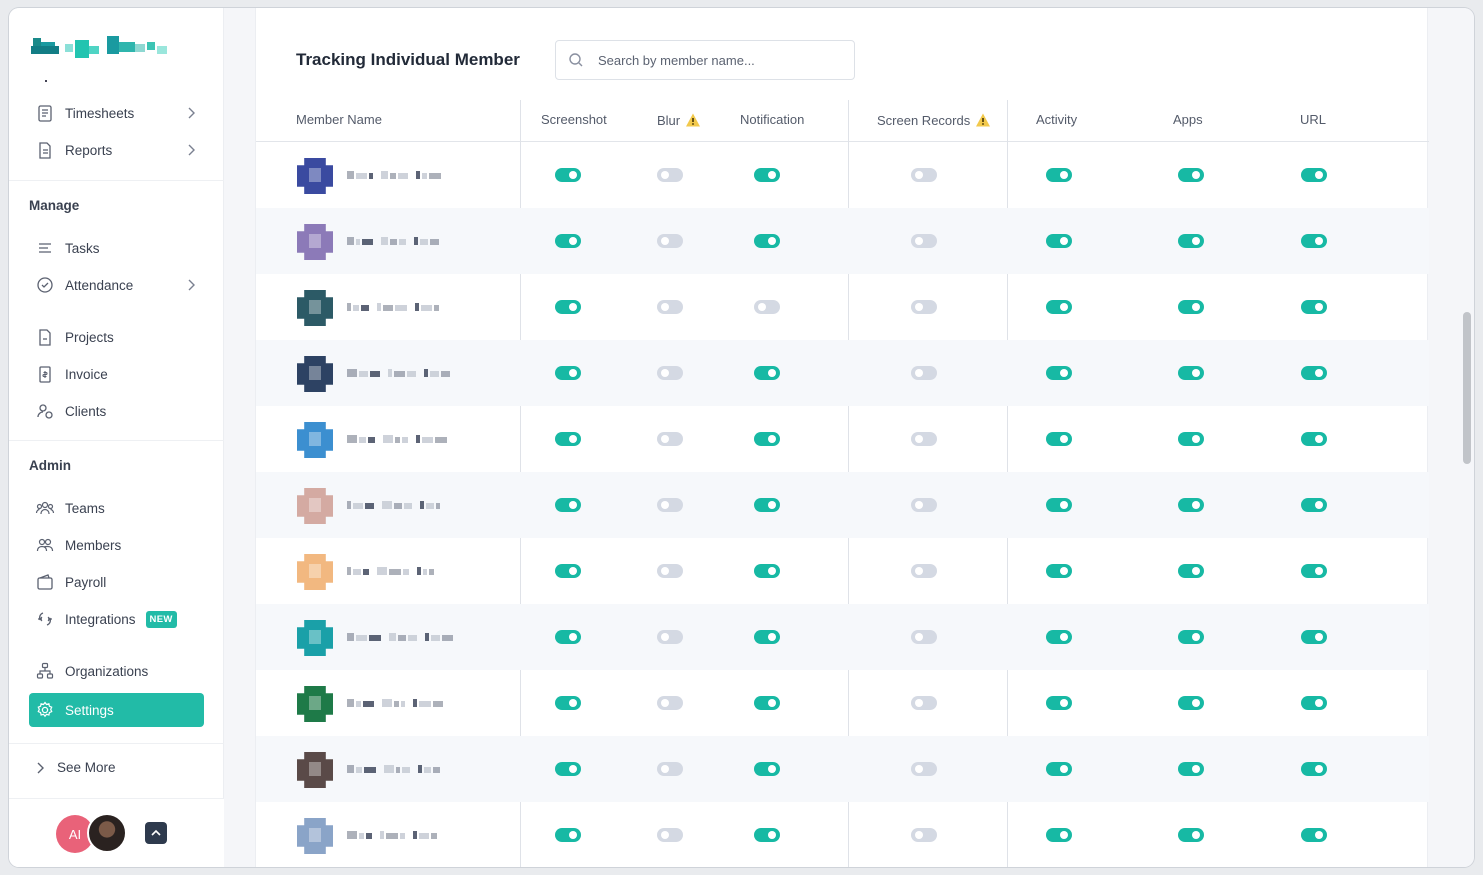  What do you see at coordinates (75, 767) in the screenshot?
I see `see-more-button: See More` at bounding box center [75, 767].